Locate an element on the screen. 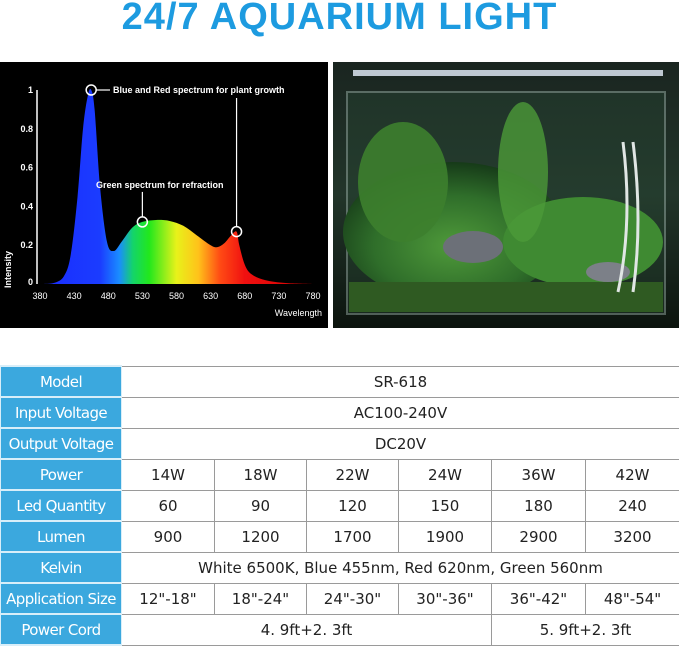  table-cell: AC100-240V is located at coordinates (399, 412).